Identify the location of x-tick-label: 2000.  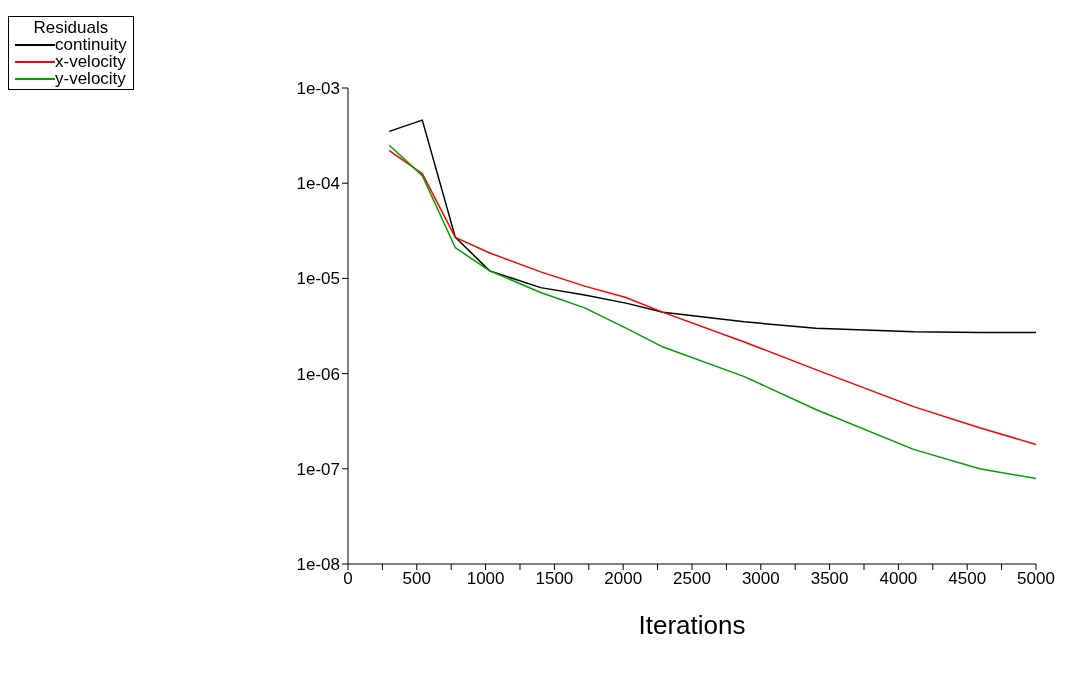
(623, 579).